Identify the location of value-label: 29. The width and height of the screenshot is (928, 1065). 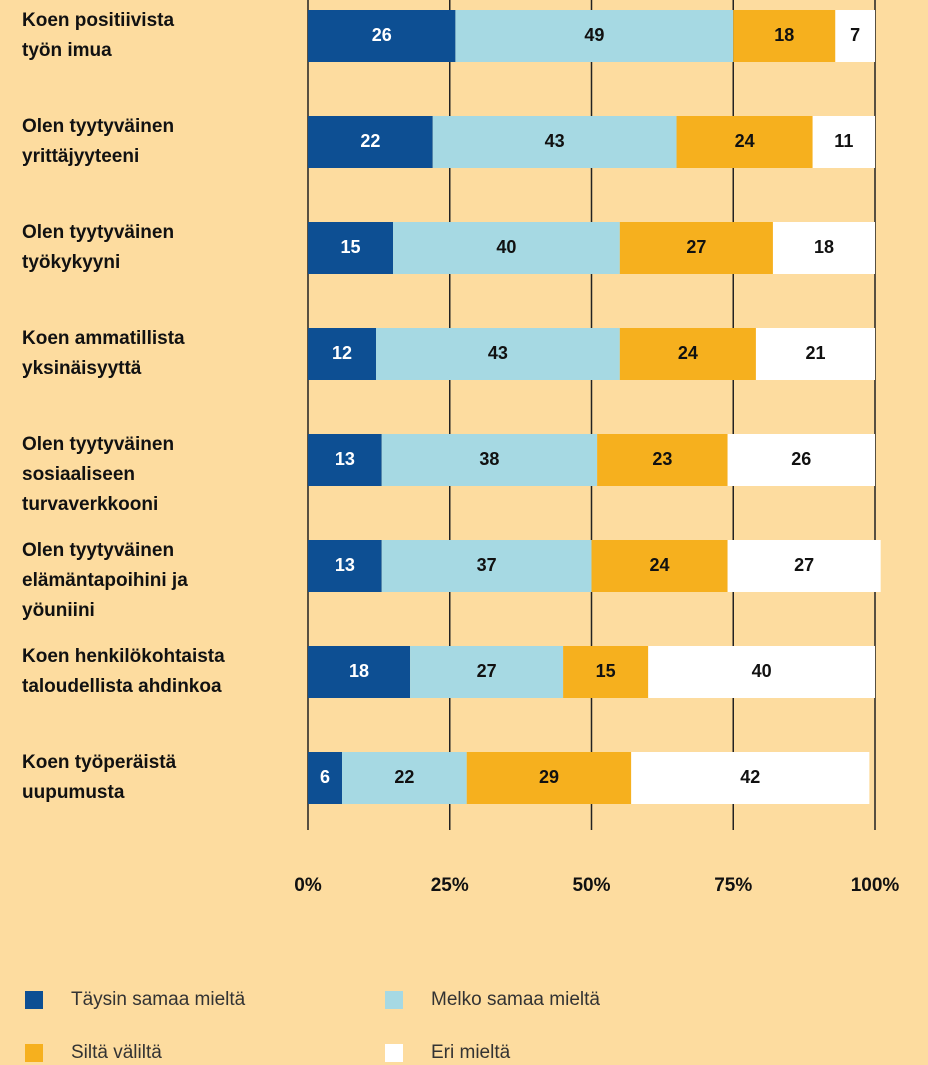
(549, 777).